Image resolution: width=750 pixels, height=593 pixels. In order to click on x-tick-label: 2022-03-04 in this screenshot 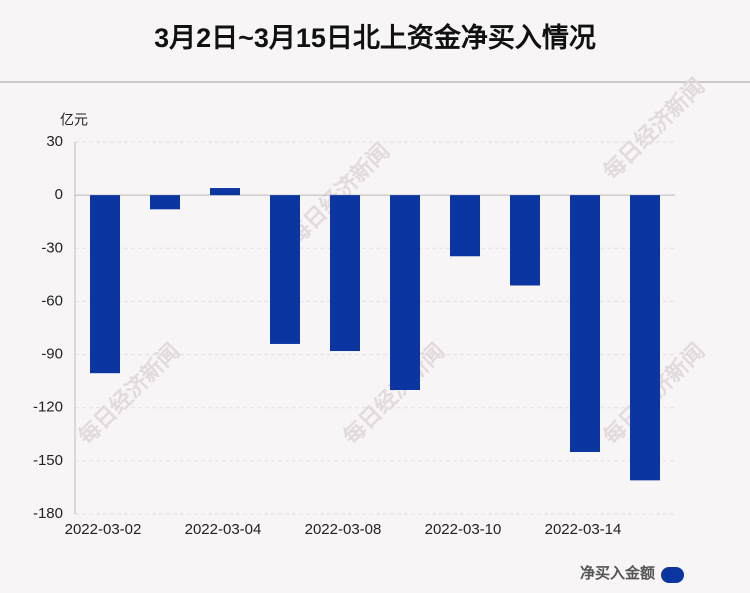, I will do `click(223, 529)`.